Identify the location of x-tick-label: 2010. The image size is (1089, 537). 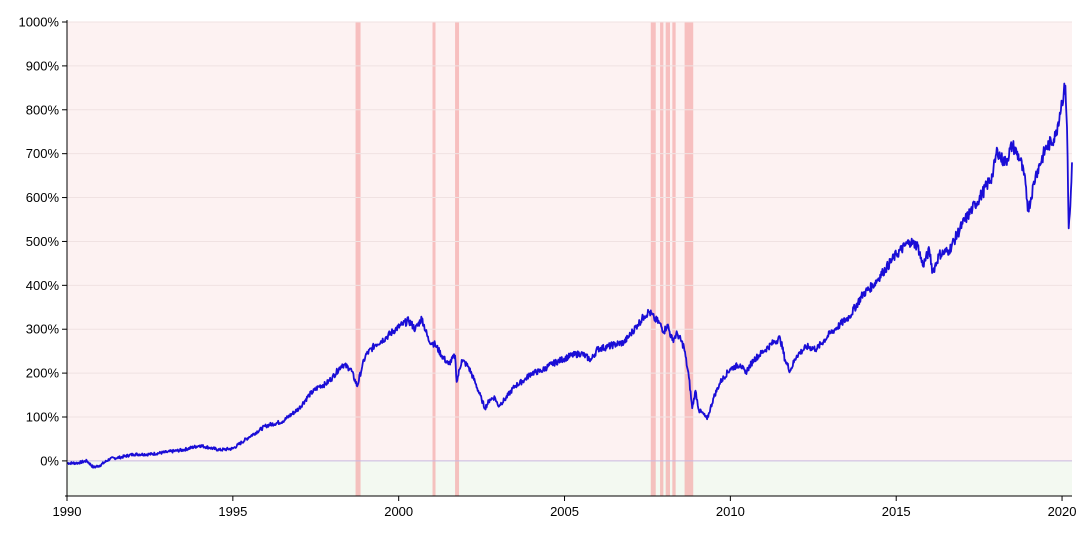
(730, 511).